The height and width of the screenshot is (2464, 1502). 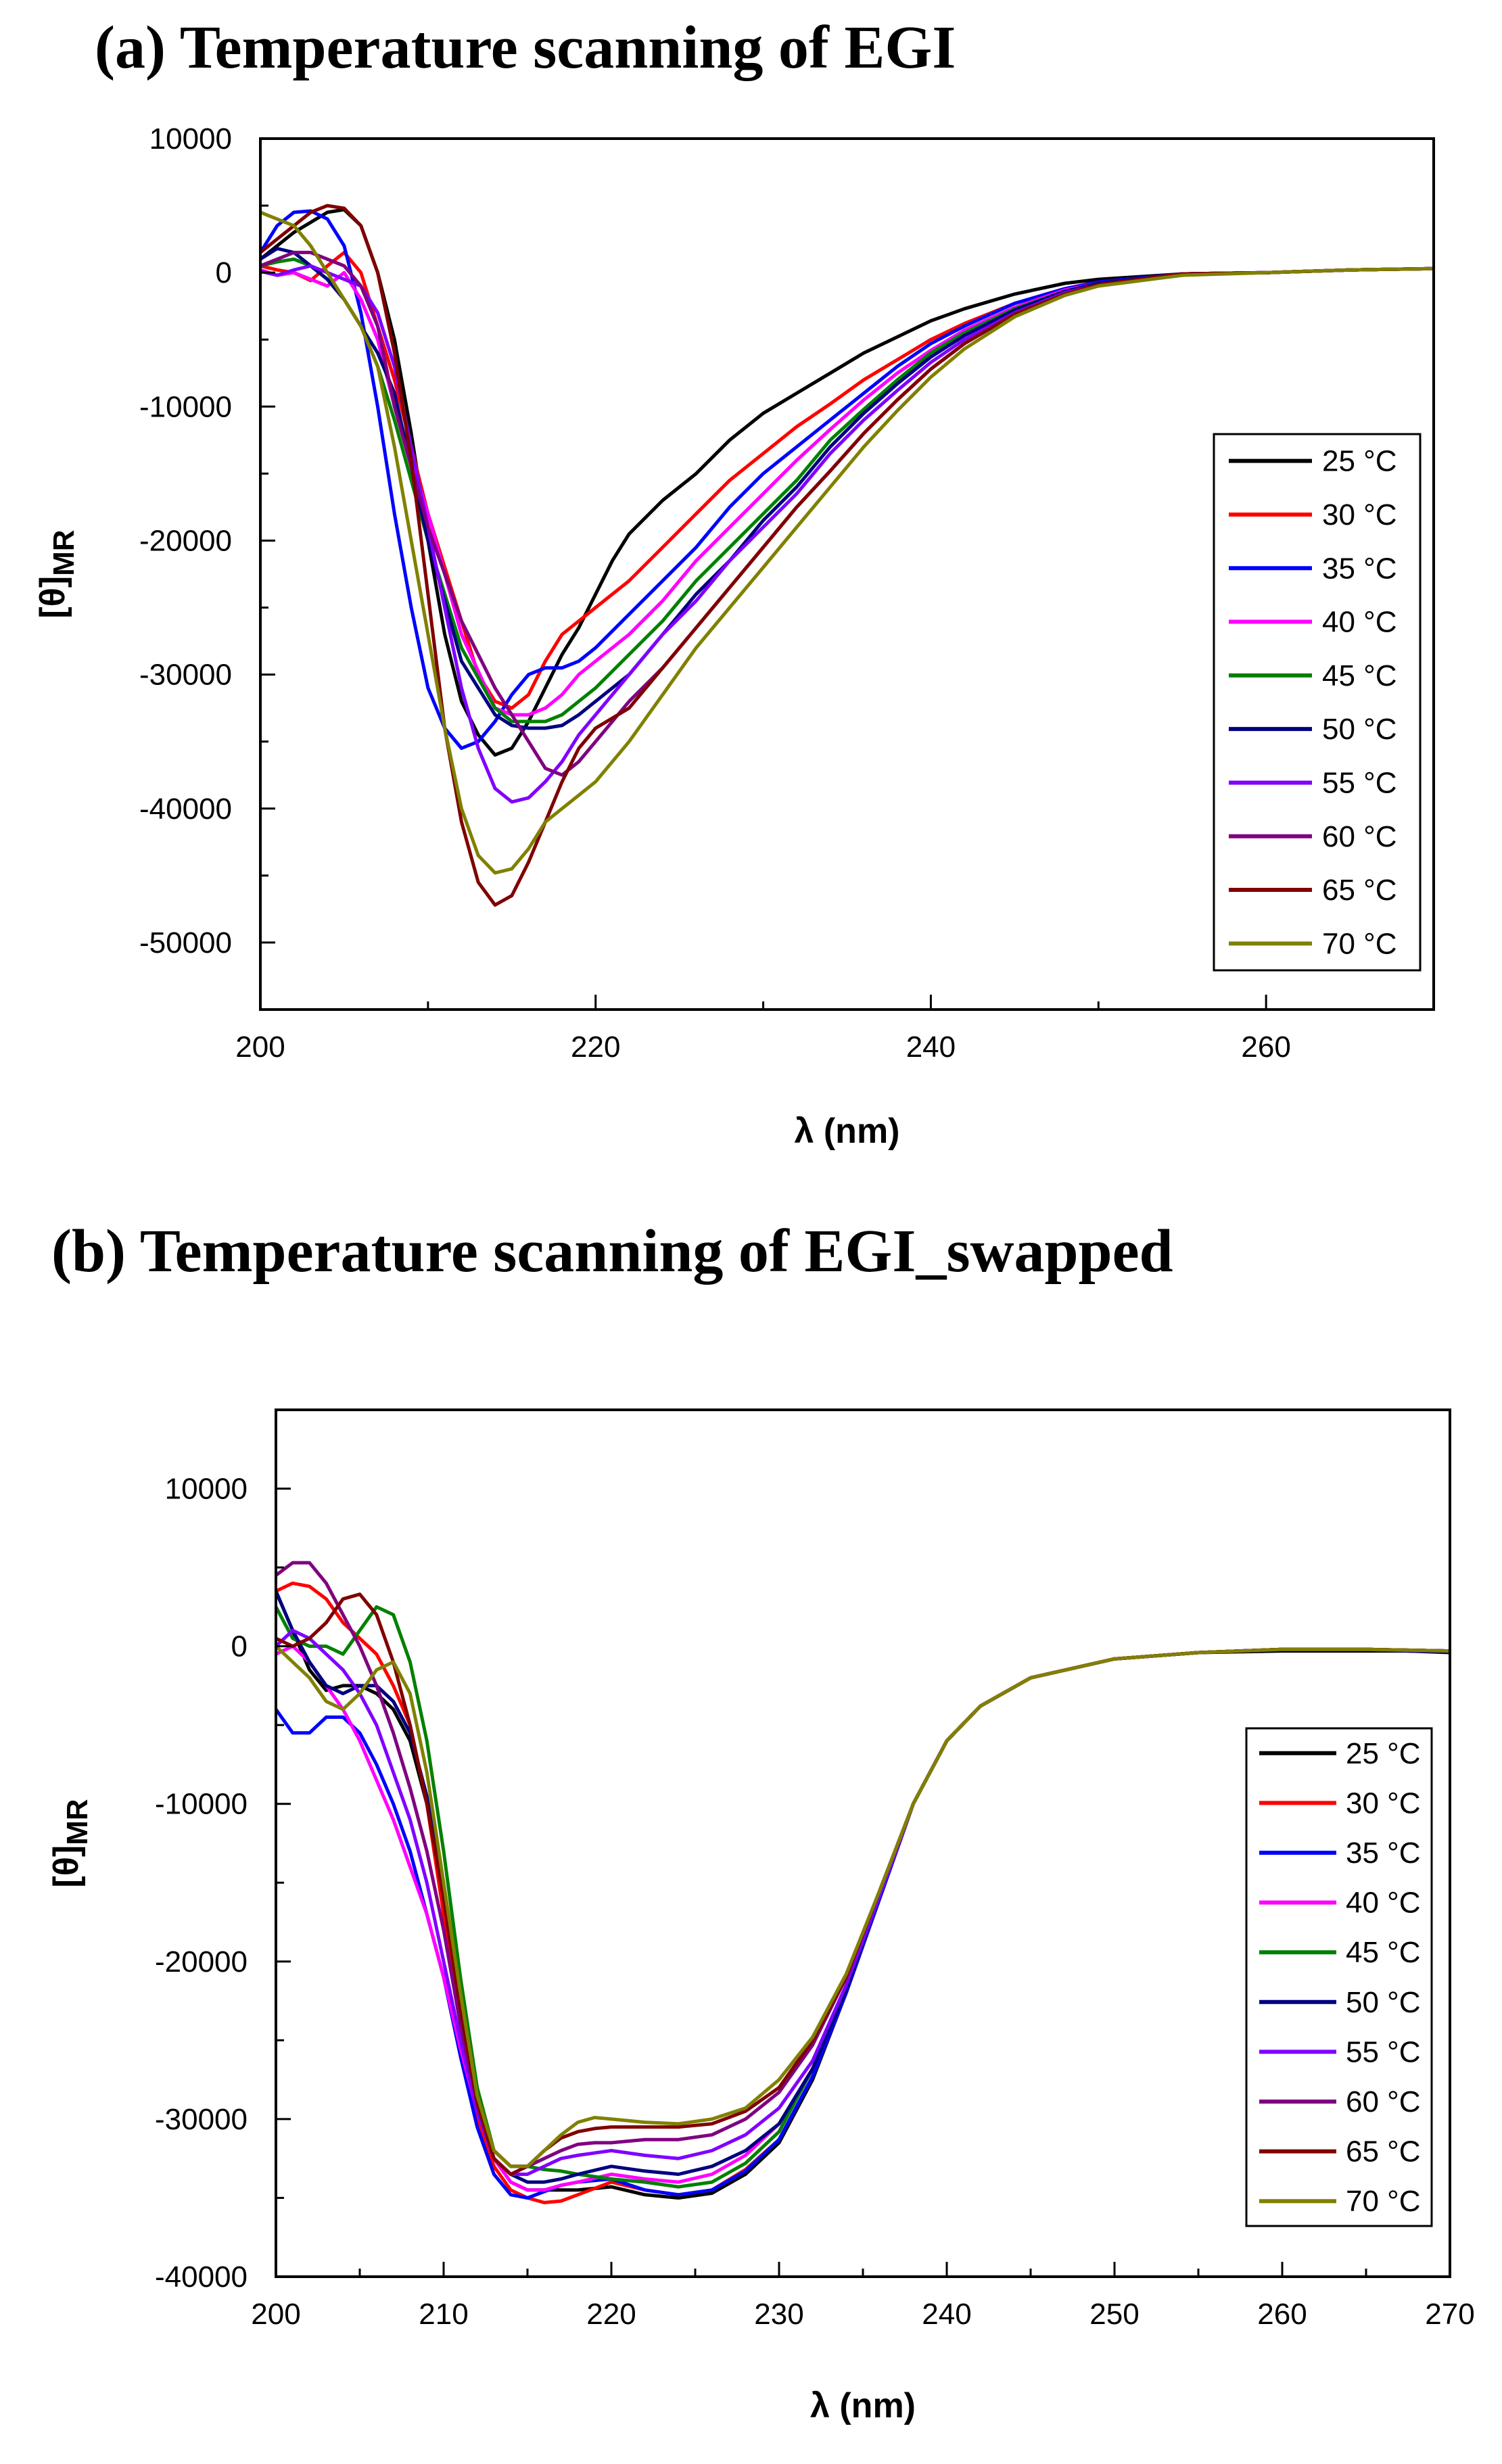 What do you see at coordinates (443, 2314) in the screenshot?
I see `x-tick-label: 210` at bounding box center [443, 2314].